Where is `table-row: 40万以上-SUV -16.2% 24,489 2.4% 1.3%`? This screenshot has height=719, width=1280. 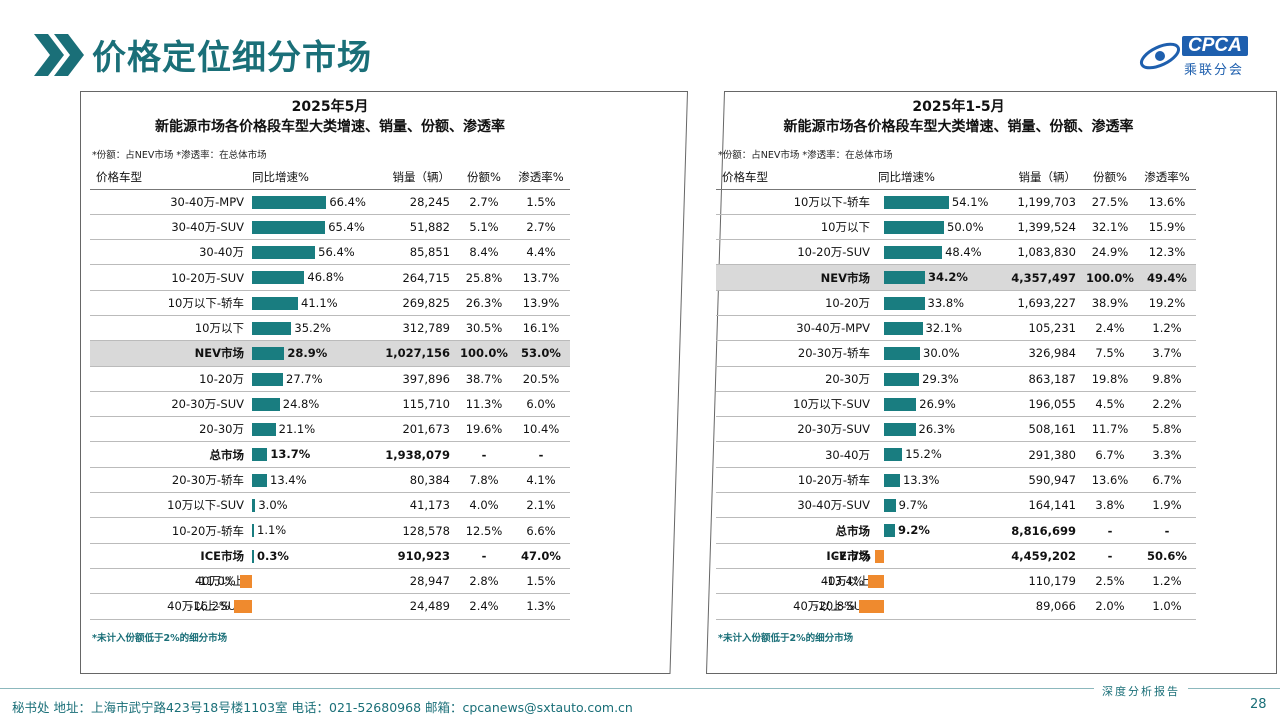
table-row: 40万以上-SUV -16.2% 24,489 2.4% 1.3% is located at coordinates (330, 606).